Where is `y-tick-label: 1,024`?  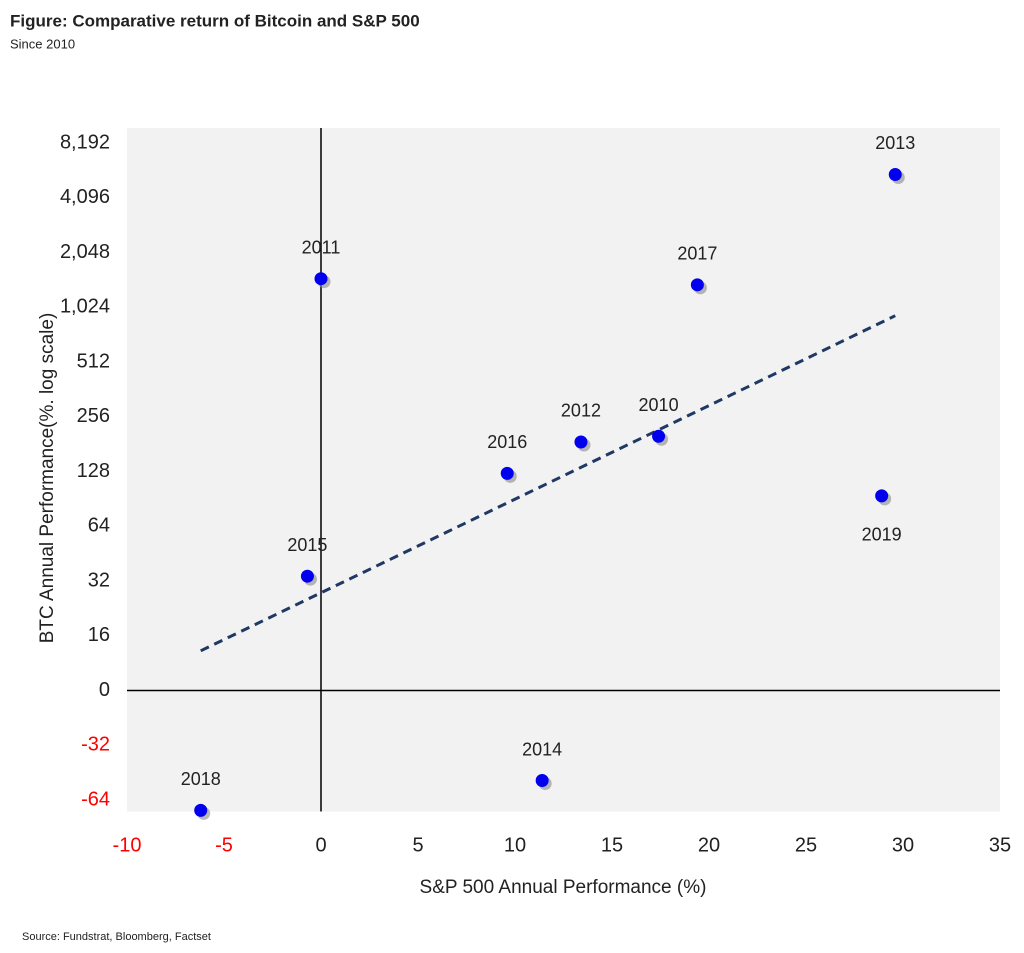
y-tick-label: 1,024 is located at coordinates (85, 307).